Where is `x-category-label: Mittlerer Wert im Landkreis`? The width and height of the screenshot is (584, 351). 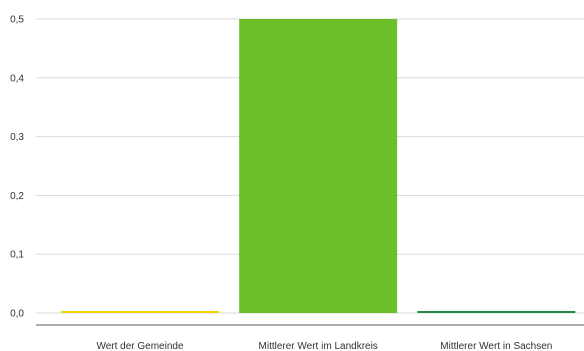 x-category-label: Mittlerer Wert im Landkreis is located at coordinates (318, 346).